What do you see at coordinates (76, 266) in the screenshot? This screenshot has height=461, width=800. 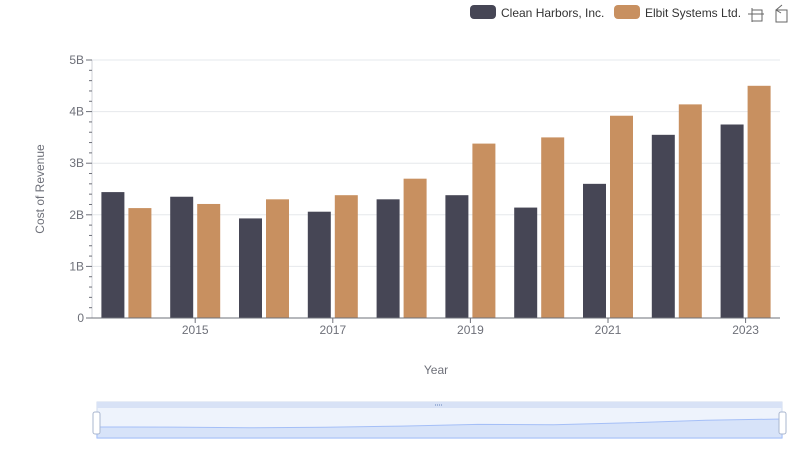 I see `y-tick-label: 1B` at bounding box center [76, 266].